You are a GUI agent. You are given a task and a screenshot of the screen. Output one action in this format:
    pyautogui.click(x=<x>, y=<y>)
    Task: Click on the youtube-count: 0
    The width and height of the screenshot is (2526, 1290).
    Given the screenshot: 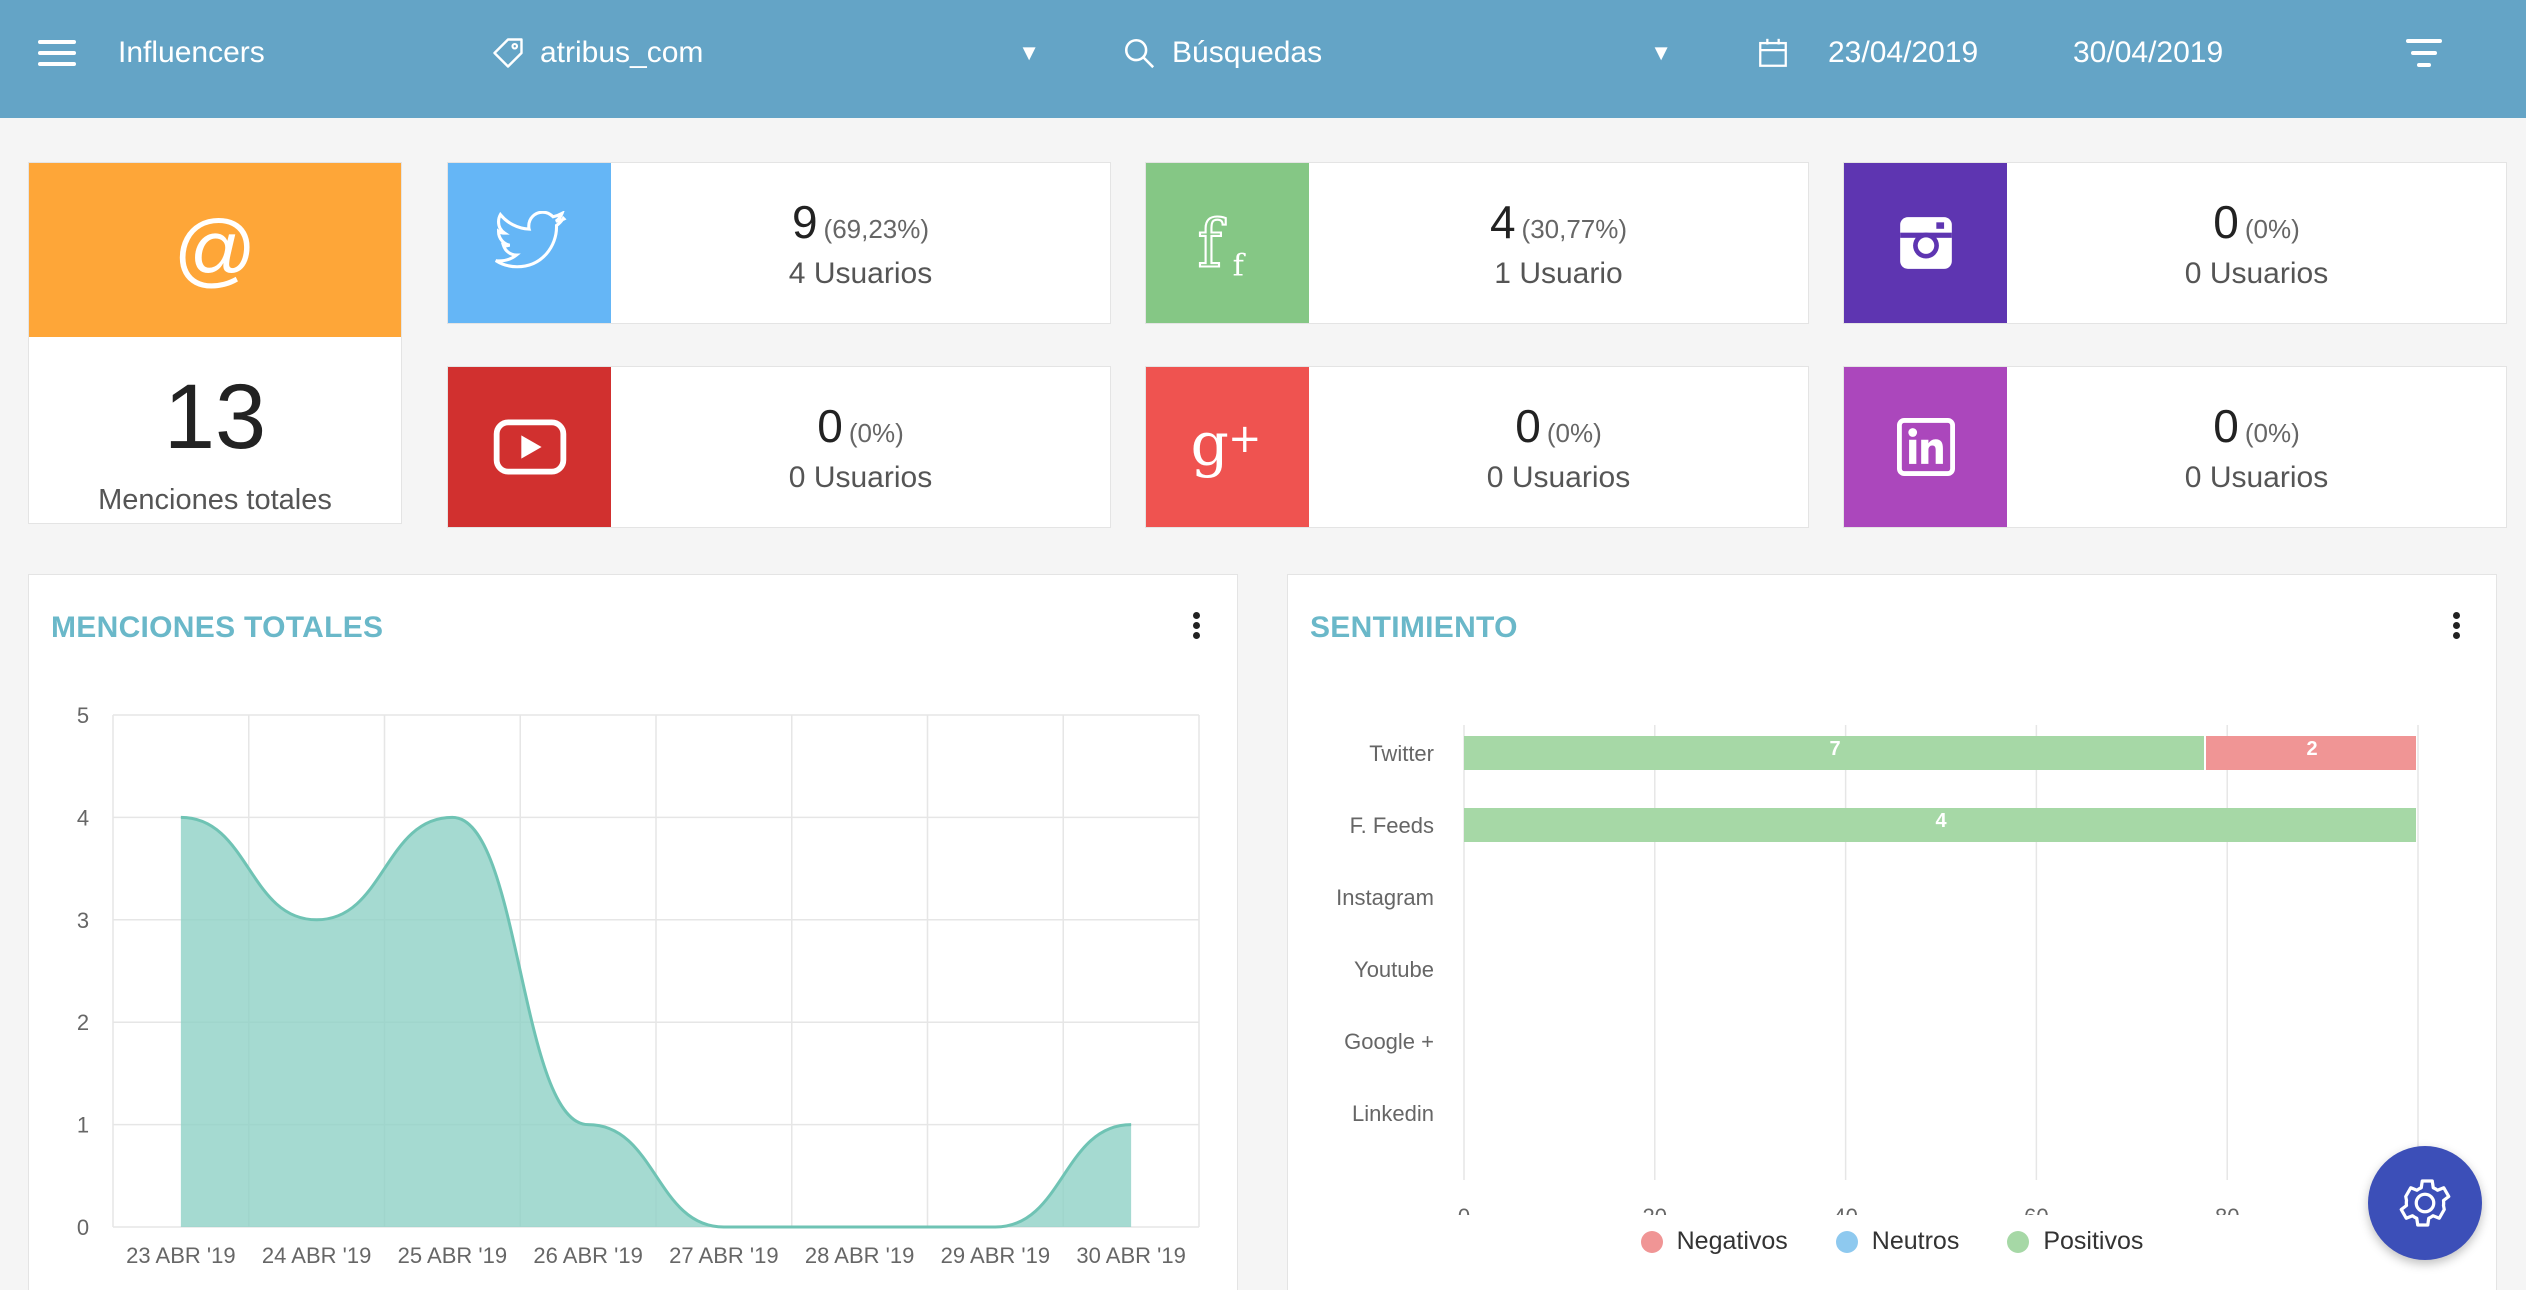 What is the action you would take?
    pyautogui.click(x=830, y=426)
    